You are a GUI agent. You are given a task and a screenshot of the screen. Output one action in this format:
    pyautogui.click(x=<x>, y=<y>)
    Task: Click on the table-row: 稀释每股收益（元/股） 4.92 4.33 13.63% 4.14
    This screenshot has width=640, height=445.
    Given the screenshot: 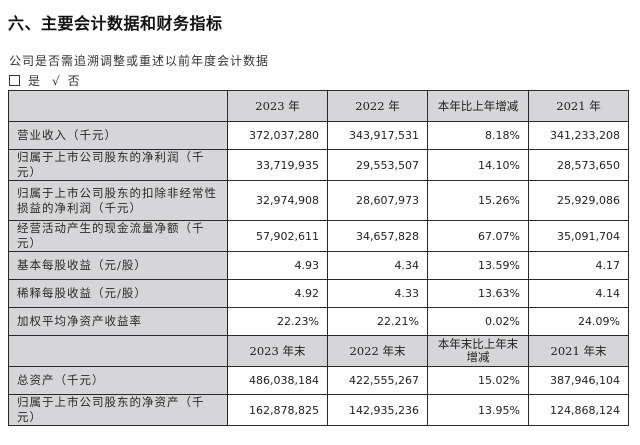 What is the action you would take?
    pyautogui.click(x=318, y=293)
    